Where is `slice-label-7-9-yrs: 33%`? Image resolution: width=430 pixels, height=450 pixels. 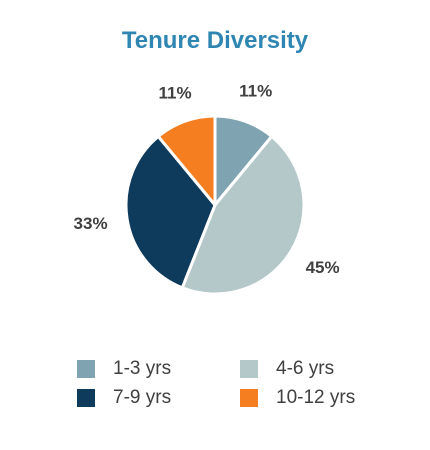
slice-label-7-9-yrs: 33% is located at coordinates (91, 223).